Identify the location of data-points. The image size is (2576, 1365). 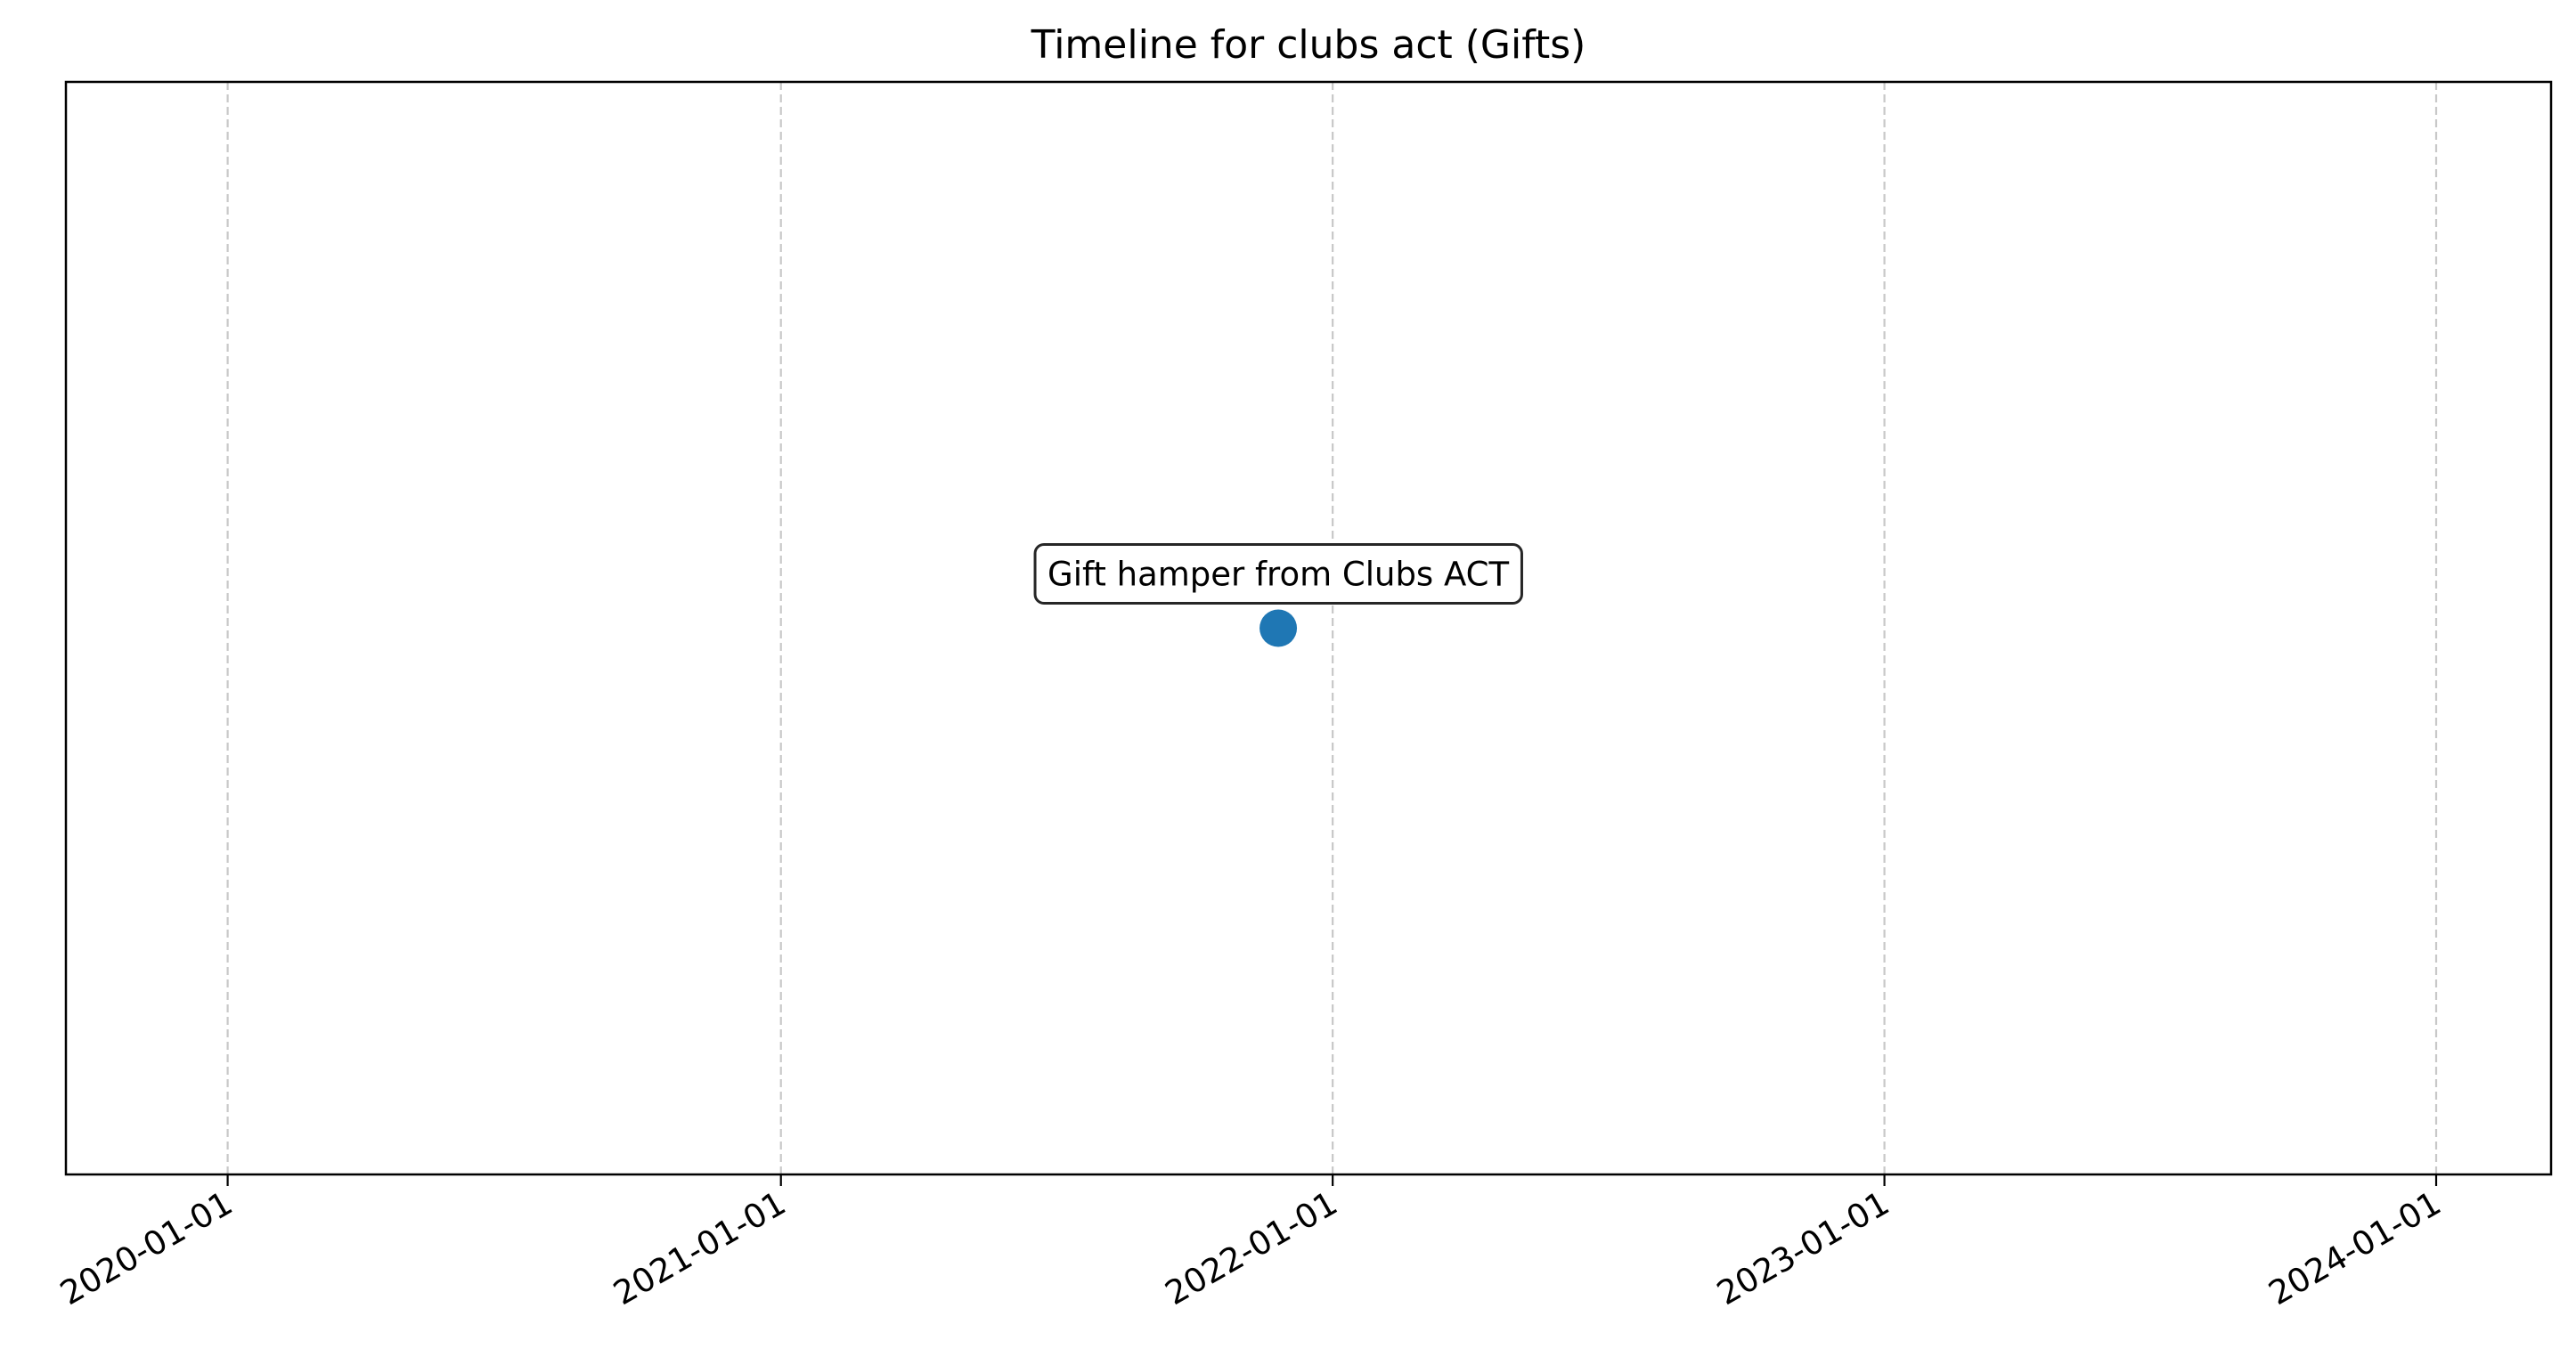
(1279, 628).